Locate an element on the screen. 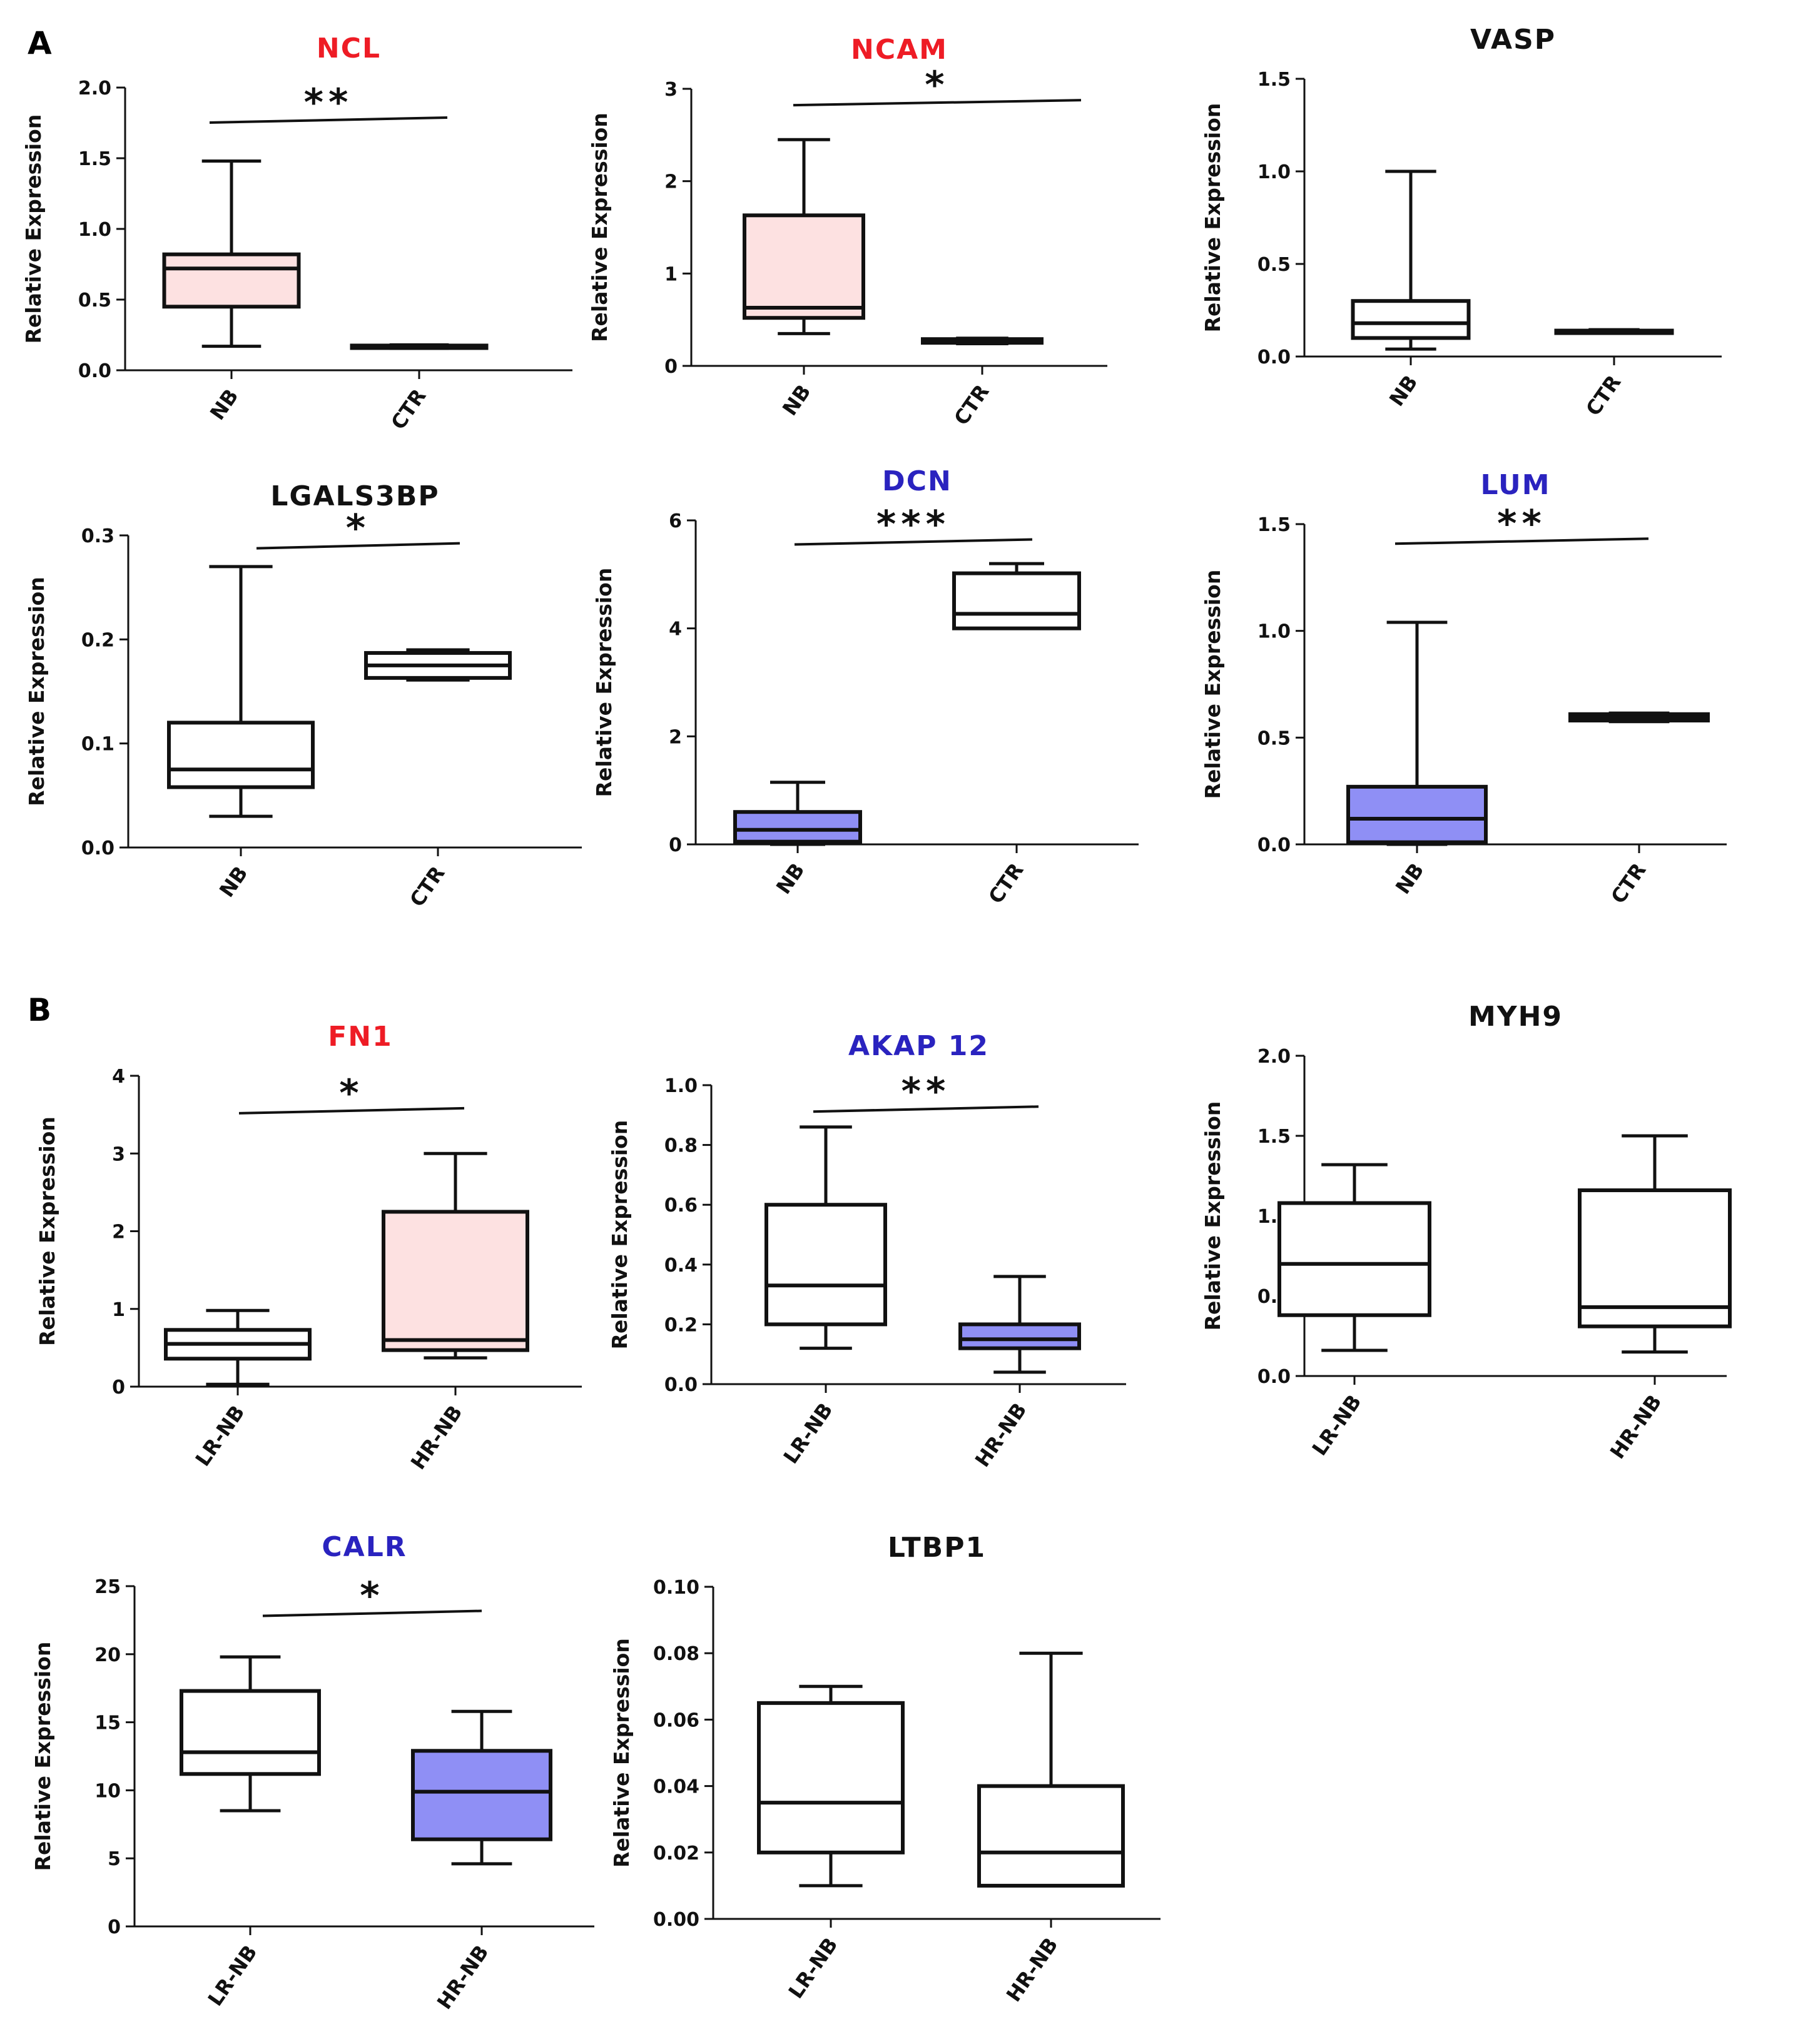 The image size is (1793, 2044). y-tick-label: 0.02 is located at coordinates (676, 1853).